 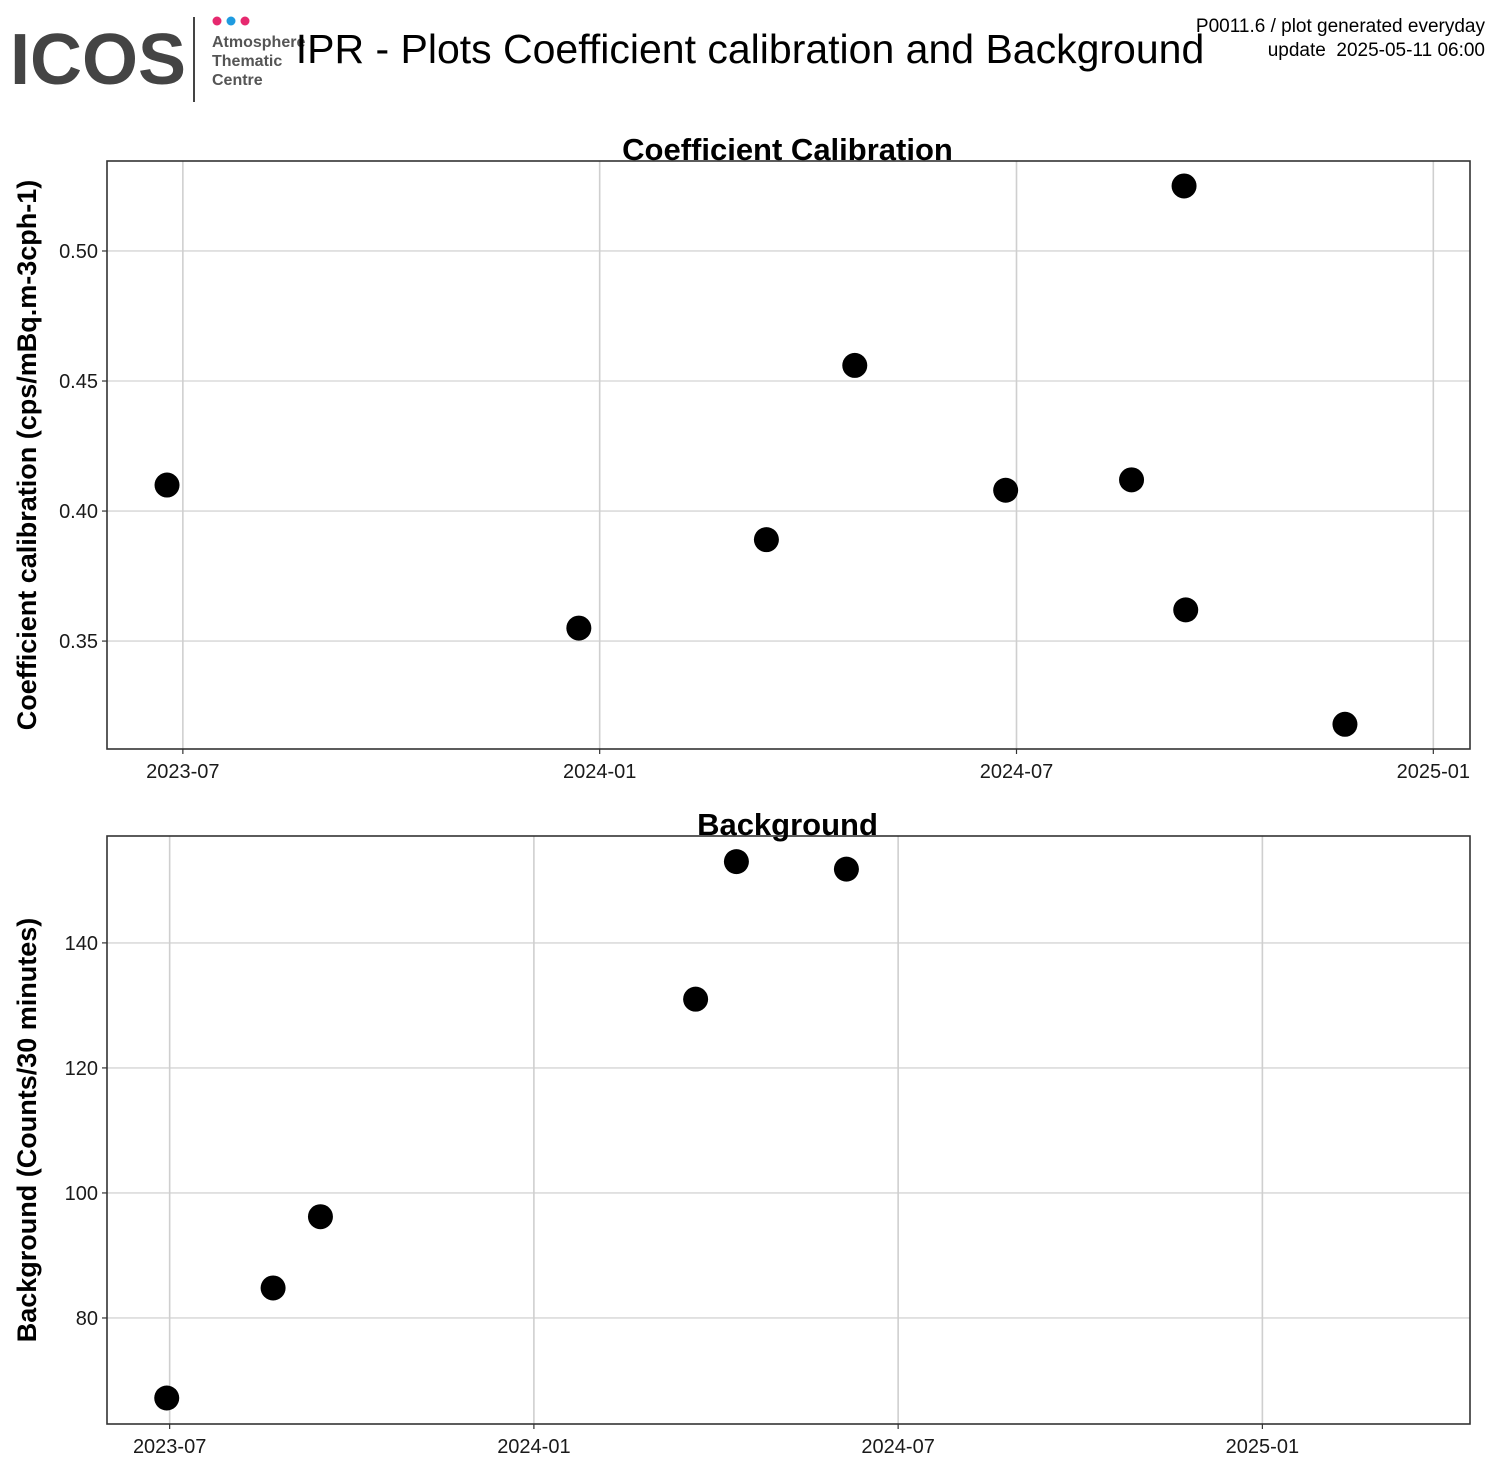 I want to click on info: P0011.6 / plot generated everyday, so click(x=1341, y=26).